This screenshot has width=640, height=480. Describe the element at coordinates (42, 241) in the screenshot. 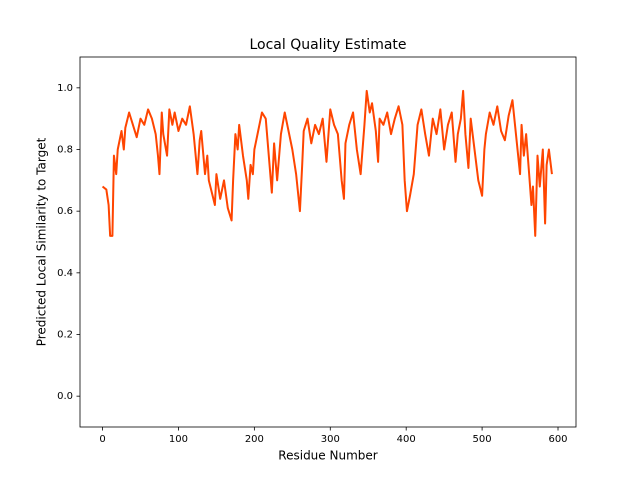

I see `y-axis-label: Predicted Local Similarity to Target` at that location.